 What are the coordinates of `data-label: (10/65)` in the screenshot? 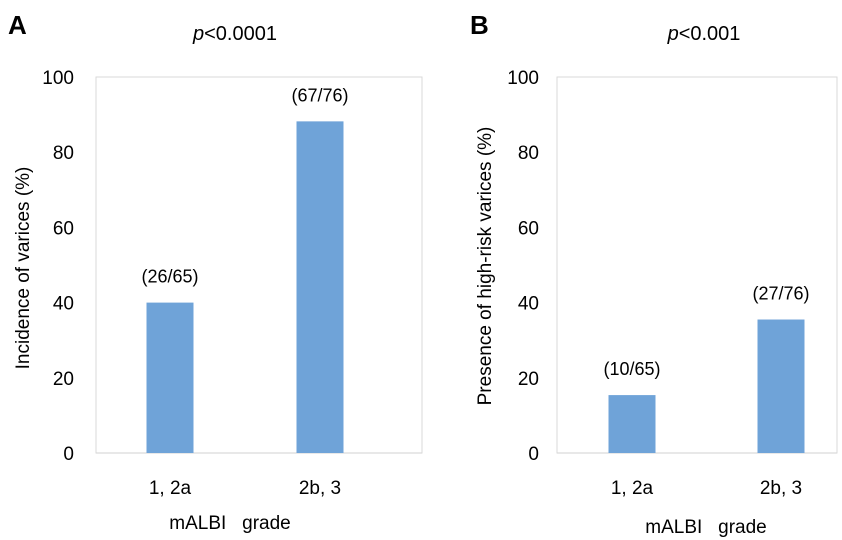 It's located at (631, 369).